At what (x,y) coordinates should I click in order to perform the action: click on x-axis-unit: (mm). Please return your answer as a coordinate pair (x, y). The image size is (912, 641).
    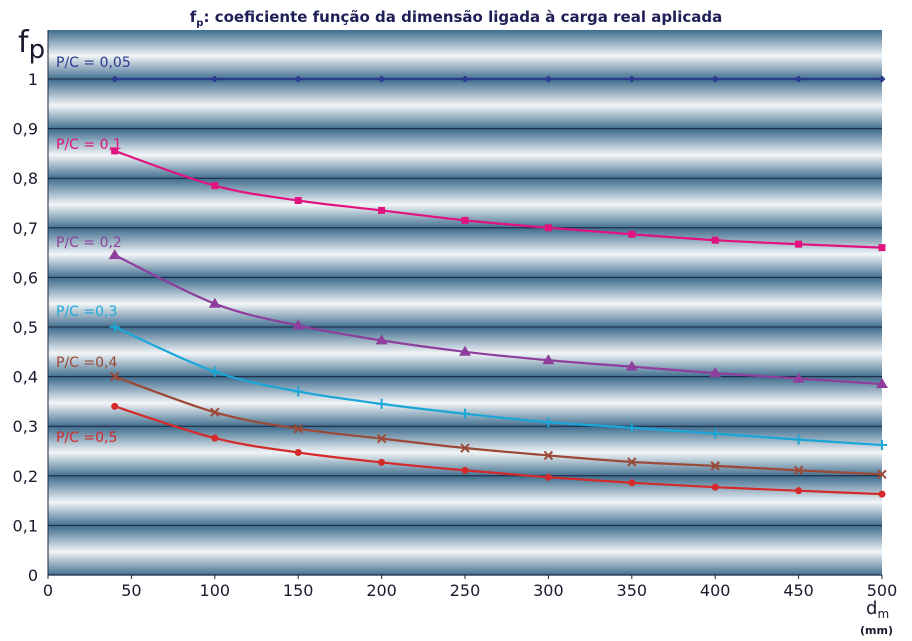
    Looking at the image, I should click on (876, 630).